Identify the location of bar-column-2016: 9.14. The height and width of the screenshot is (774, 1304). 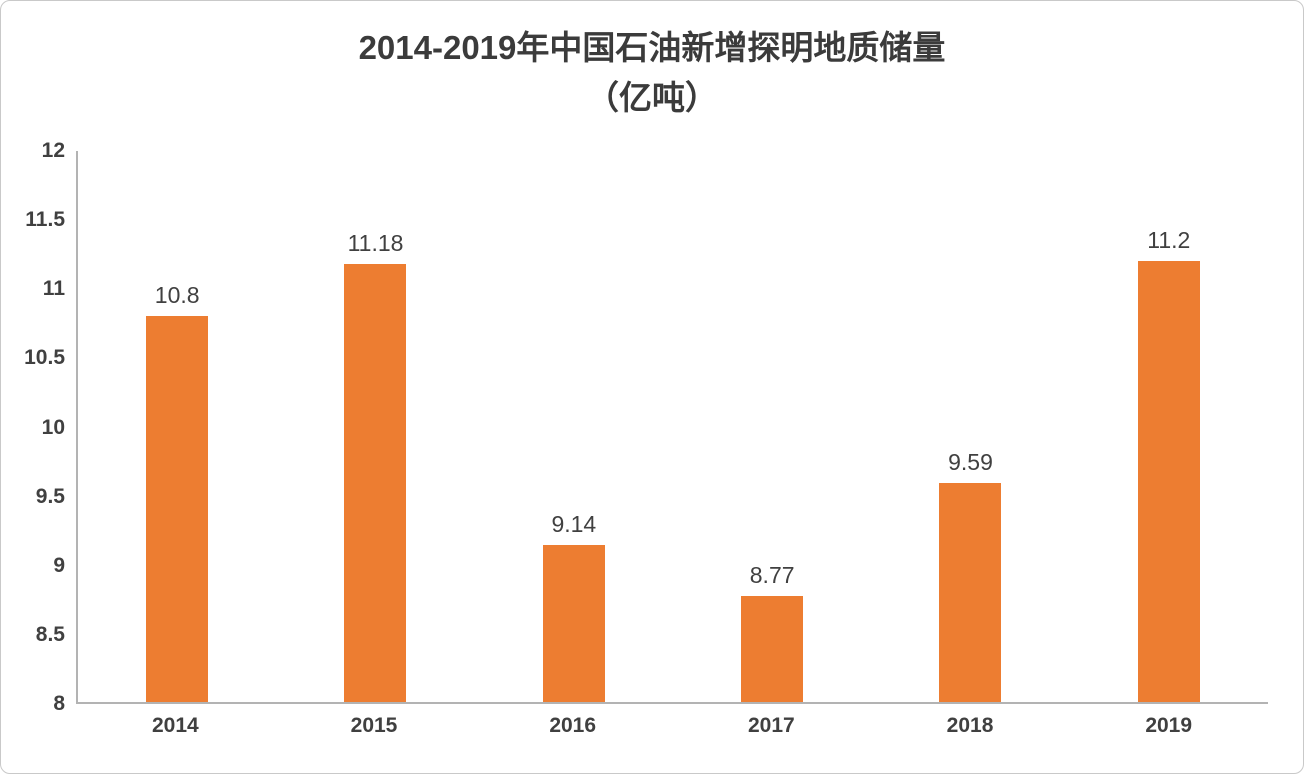
(574, 426).